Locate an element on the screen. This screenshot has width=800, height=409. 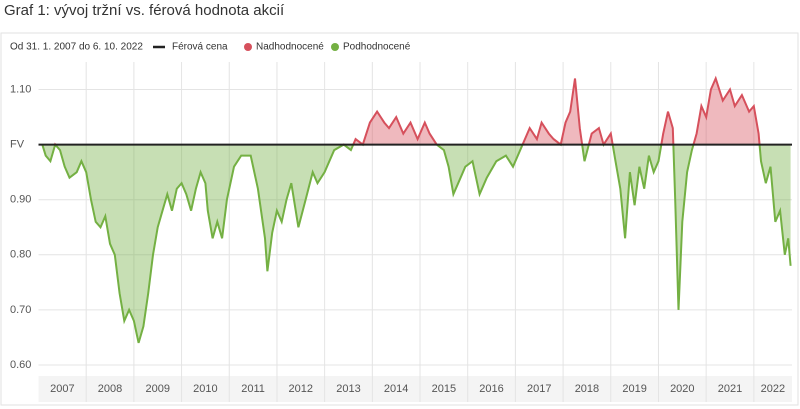
x-tick-label: 2016 is located at coordinates (491, 389).